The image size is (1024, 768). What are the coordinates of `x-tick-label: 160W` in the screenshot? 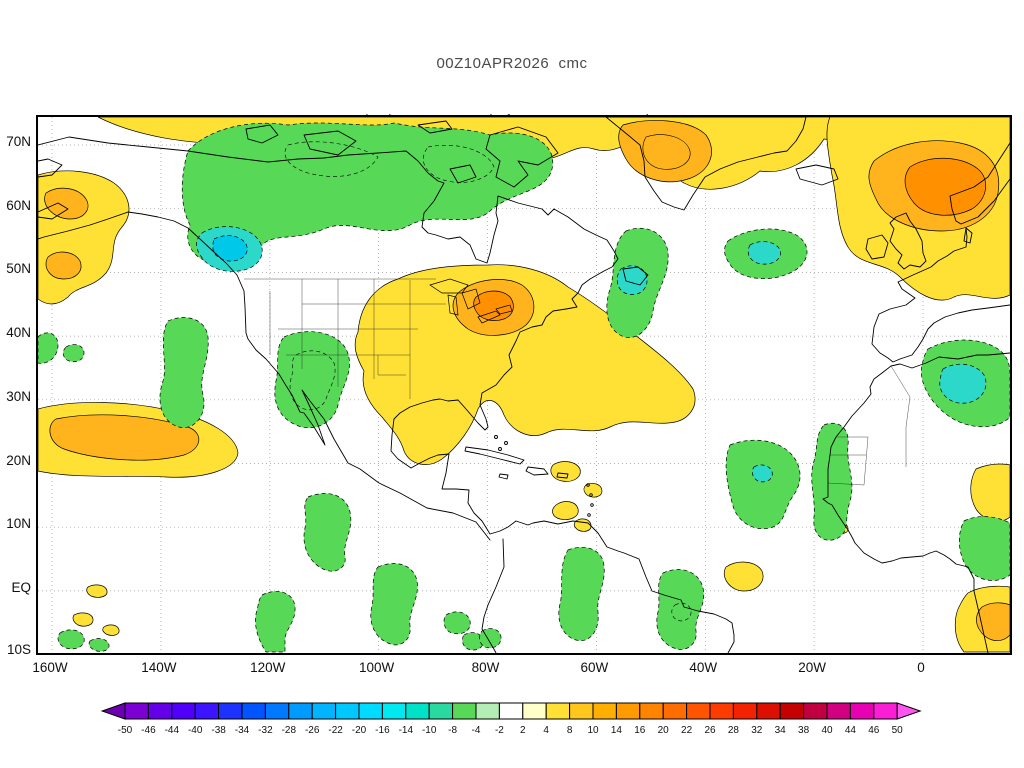 It's located at (50, 667).